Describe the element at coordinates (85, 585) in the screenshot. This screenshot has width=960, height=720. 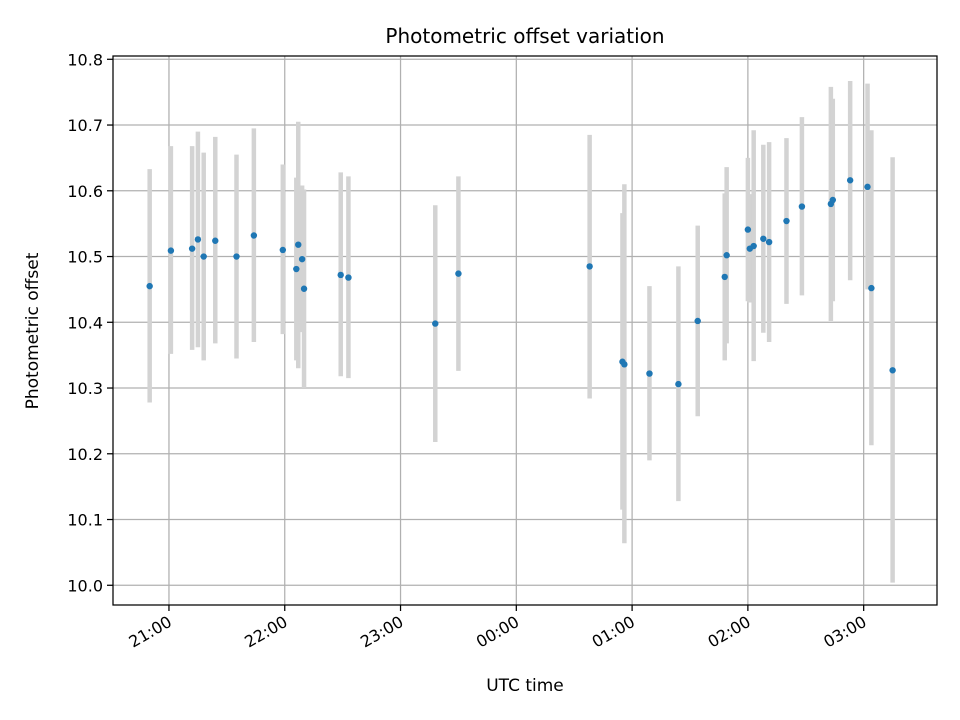
I see `y-tick-label: 10.0` at that location.